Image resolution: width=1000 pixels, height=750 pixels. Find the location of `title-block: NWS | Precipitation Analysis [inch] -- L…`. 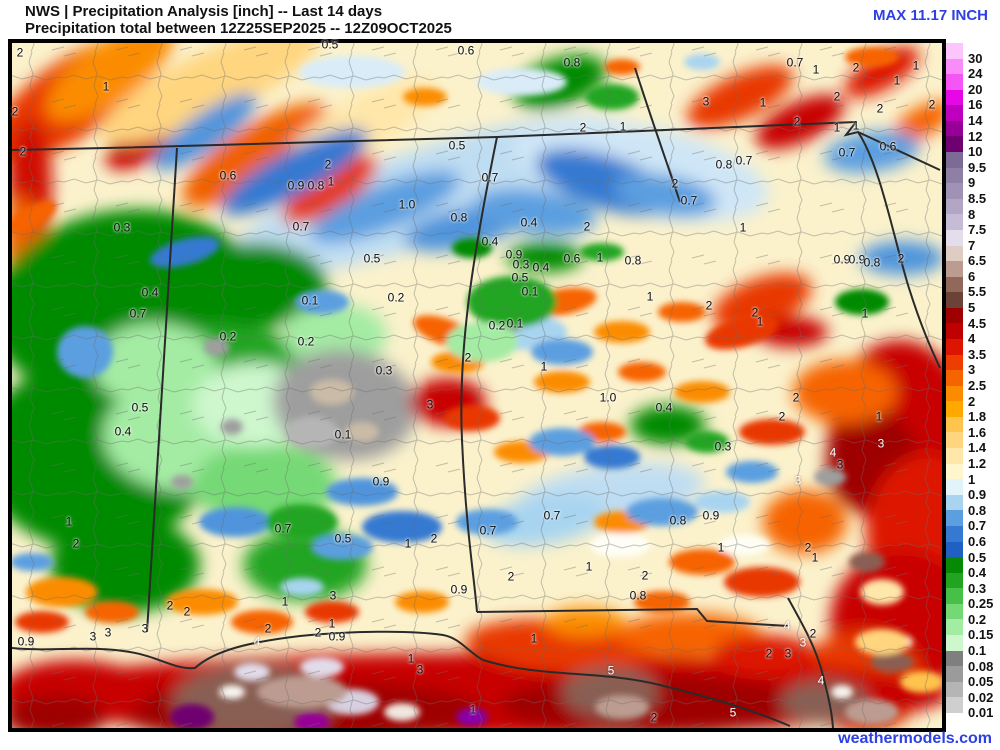

title-block: NWS | Precipitation Analysis [inch] -- L… is located at coordinates (238, 20).